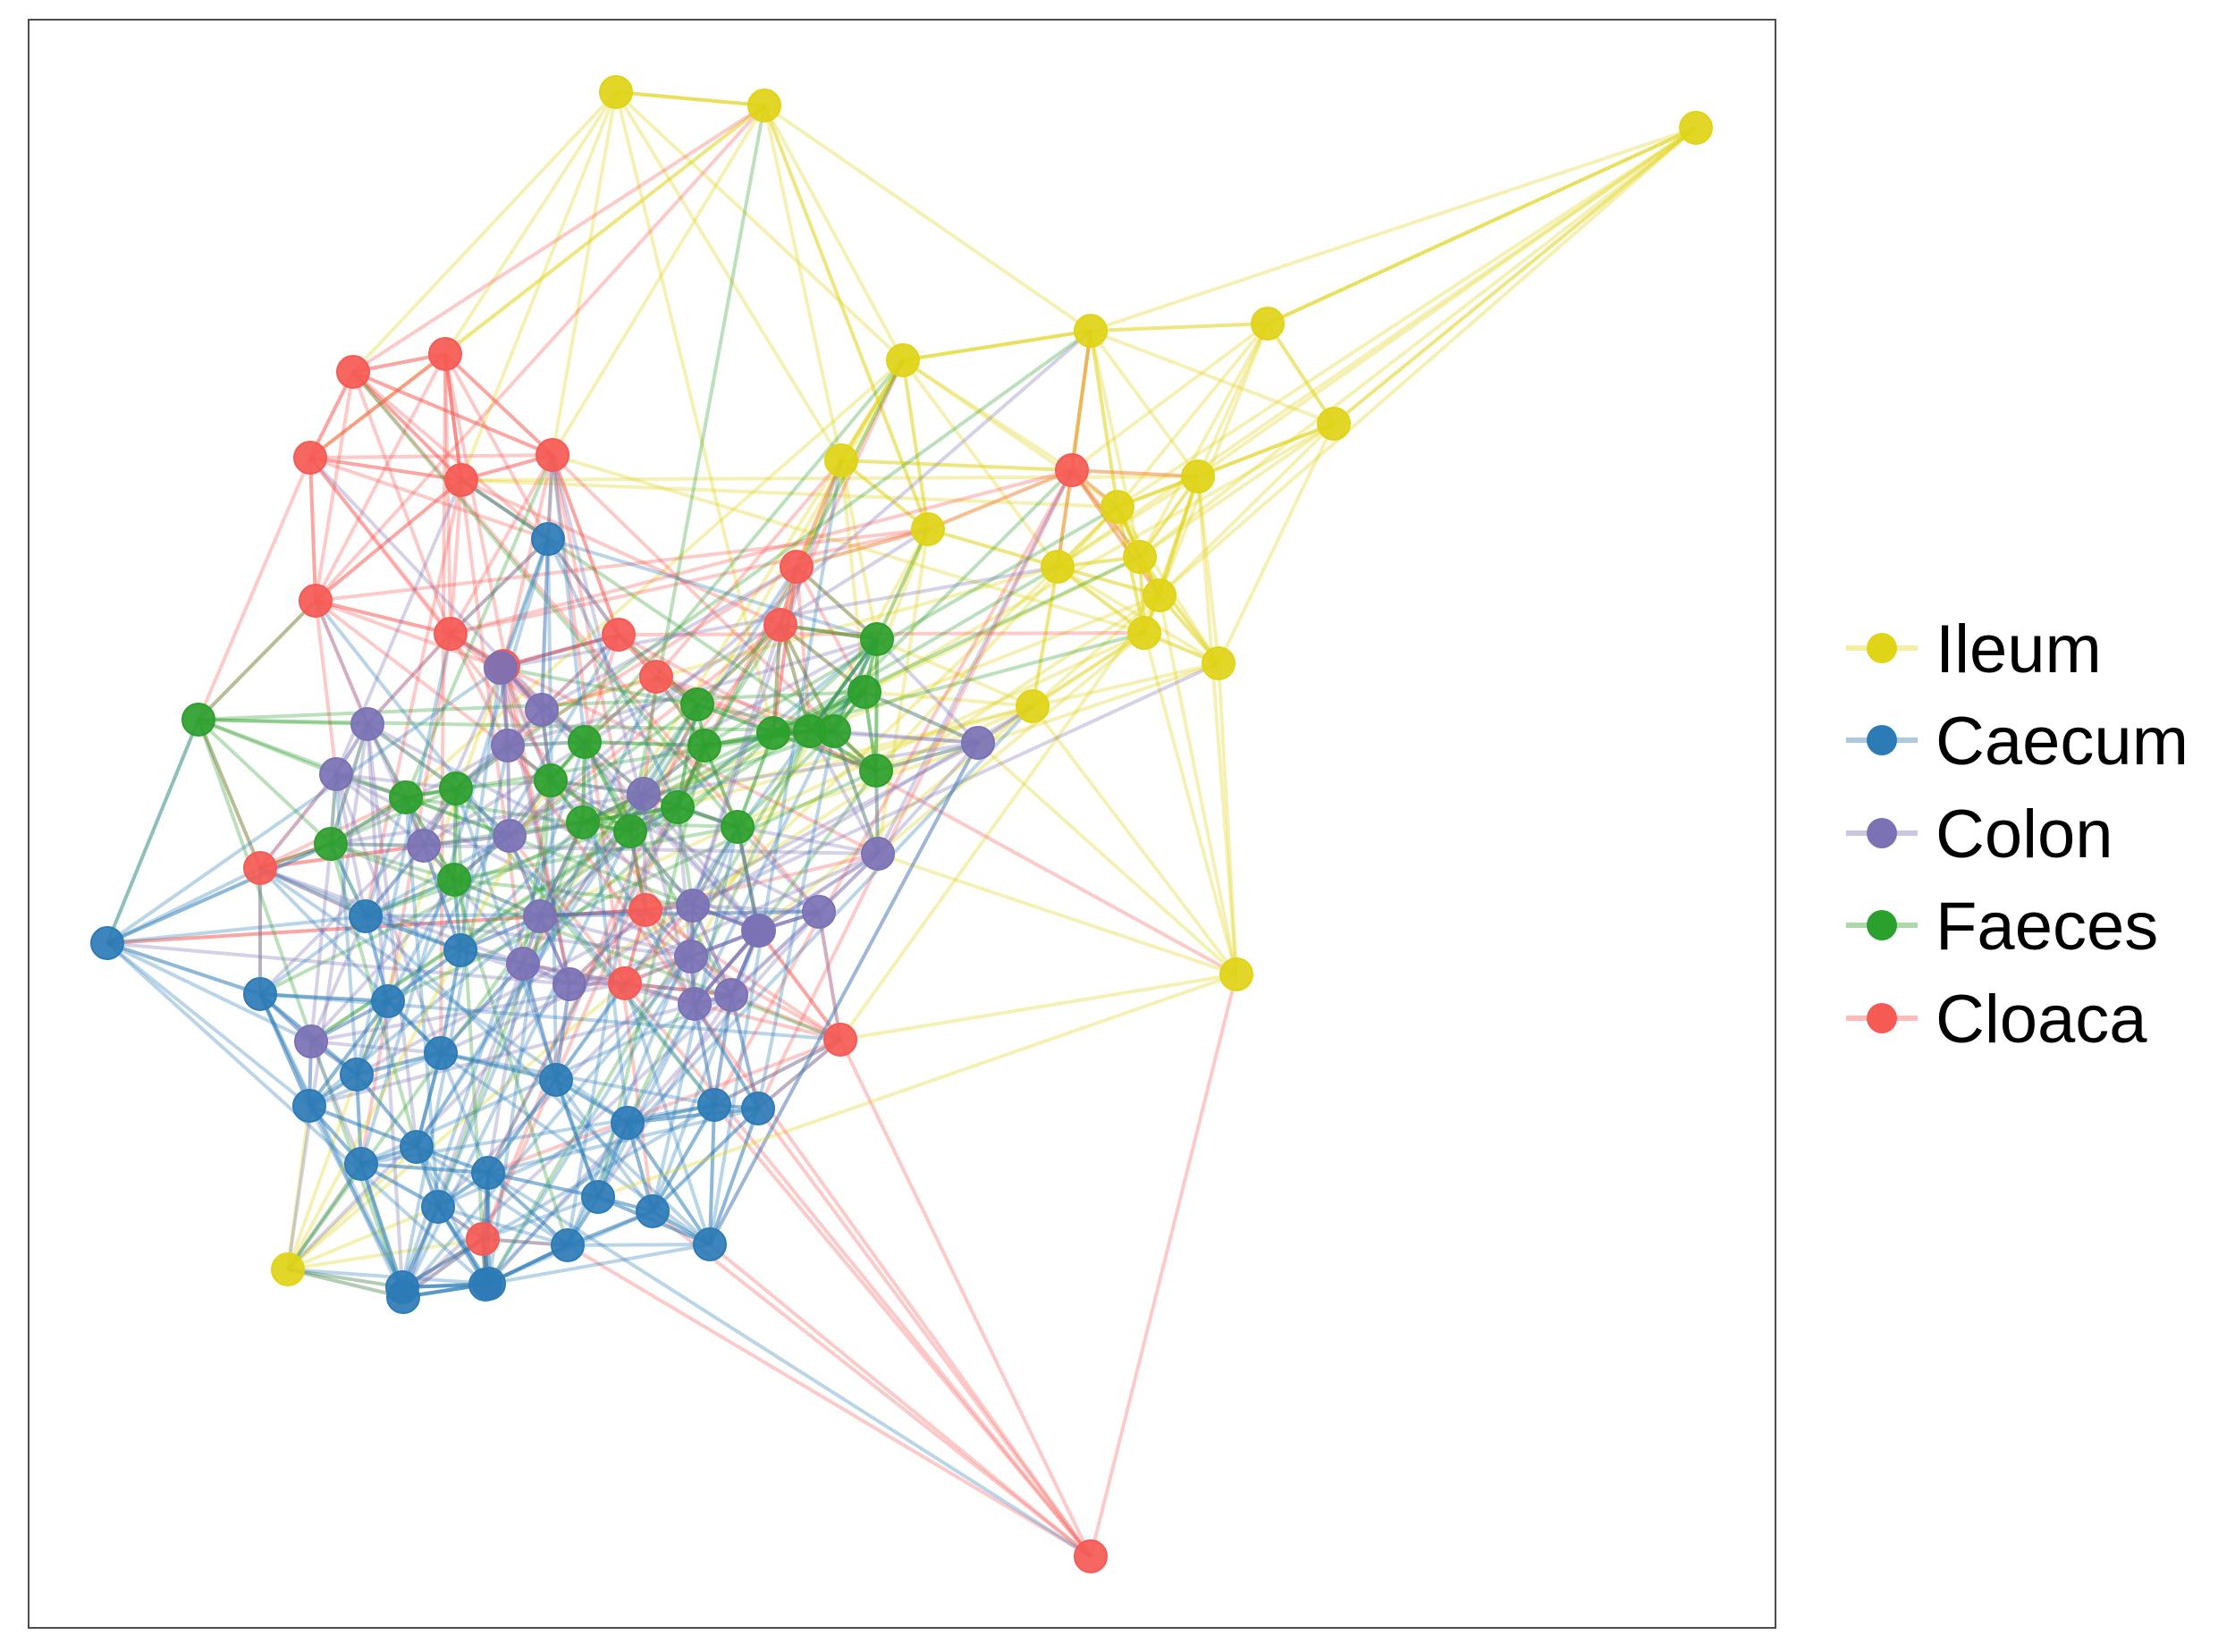 This screenshot has height=1652, width=2235. Describe the element at coordinates (2019, 649) in the screenshot. I see `legend-label-ileum: Ileum` at that location.